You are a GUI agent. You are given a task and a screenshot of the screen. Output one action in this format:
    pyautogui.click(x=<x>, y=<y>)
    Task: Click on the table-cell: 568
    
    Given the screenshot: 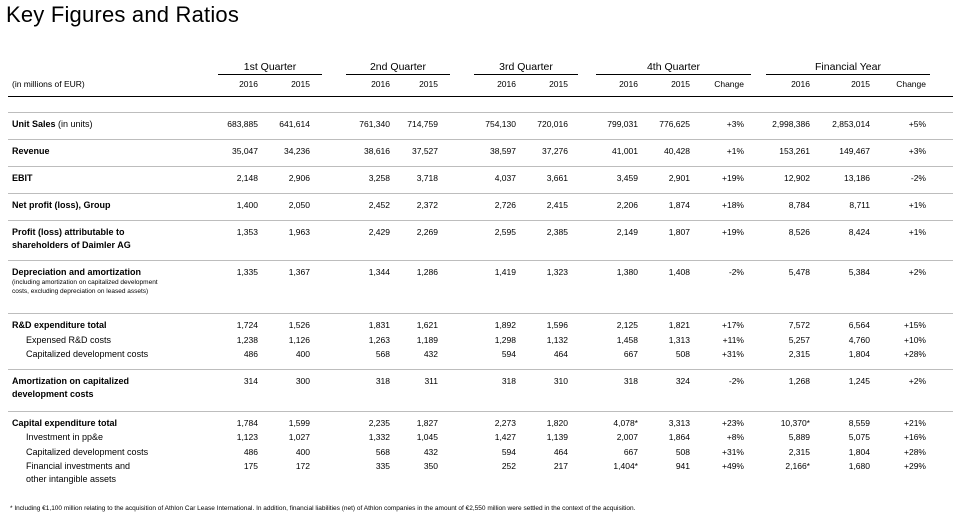 What is the action you would take?
    pyautogui.click(x=382, y=354)
    